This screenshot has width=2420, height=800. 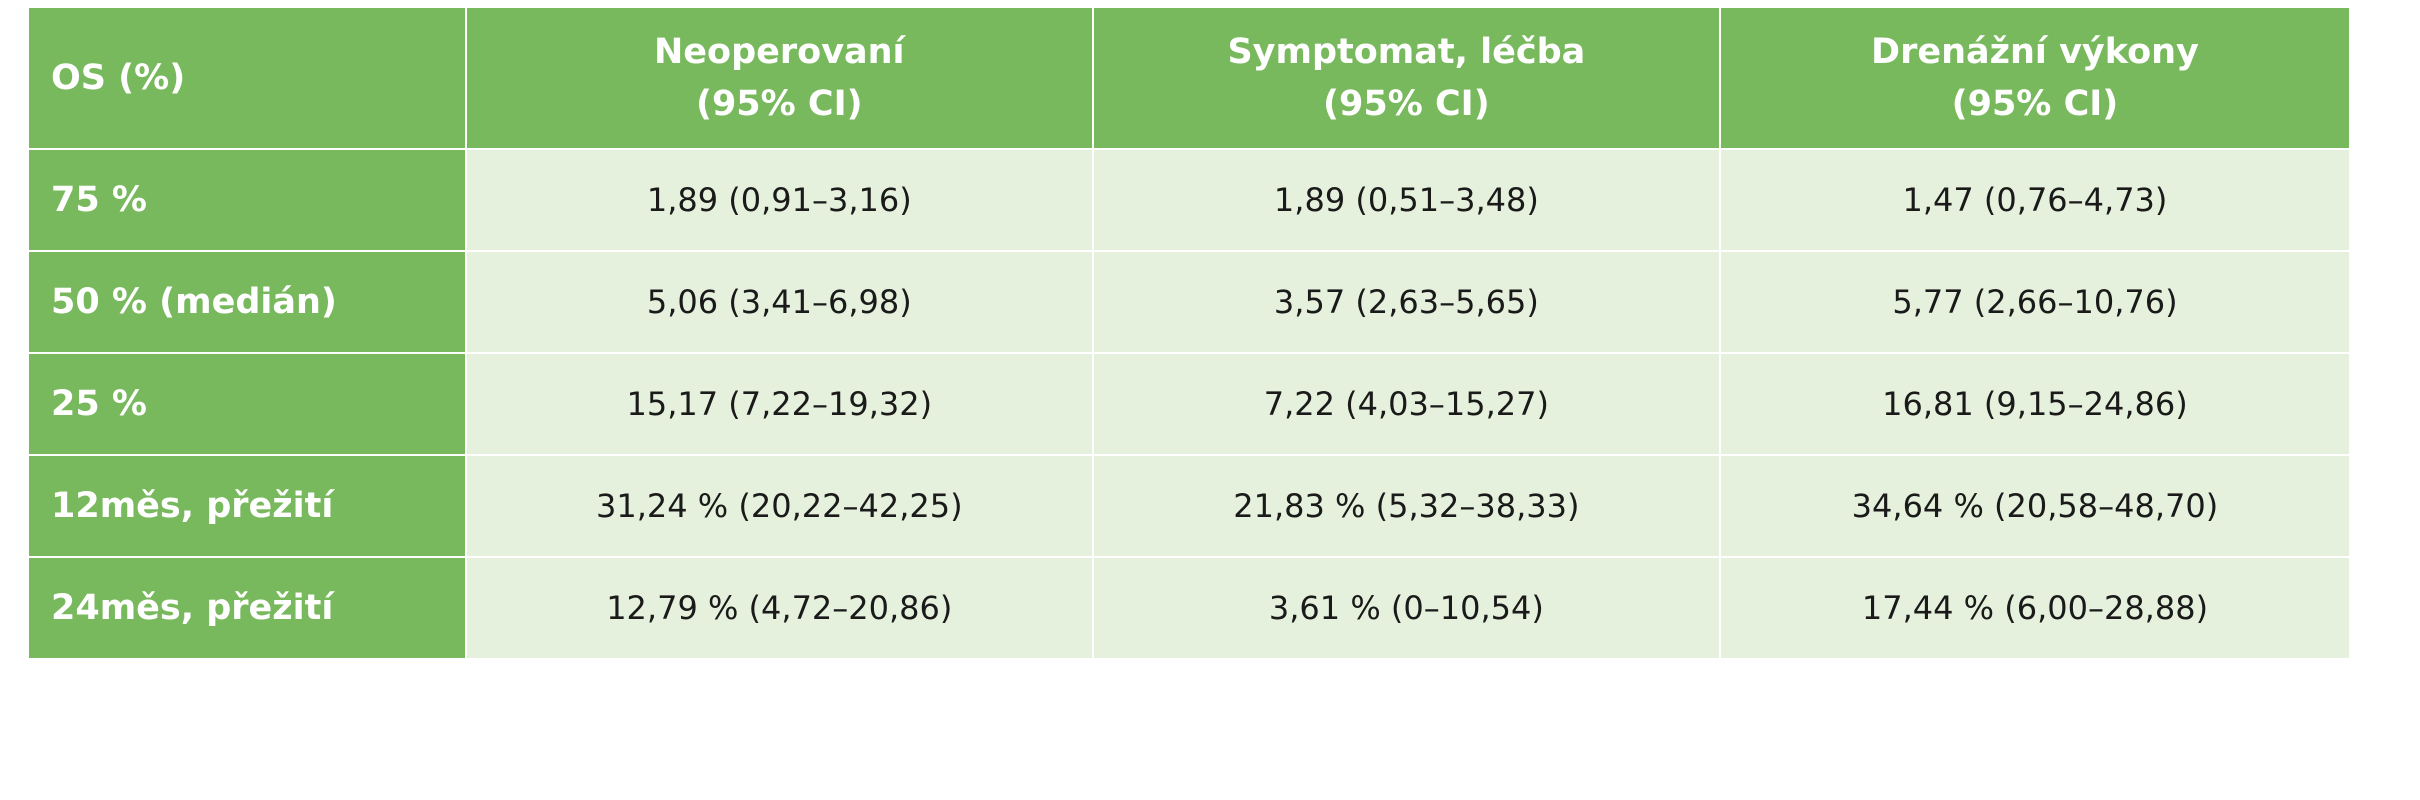 I want to click on header-label-os: OS (%), so click(x=248, y=78).